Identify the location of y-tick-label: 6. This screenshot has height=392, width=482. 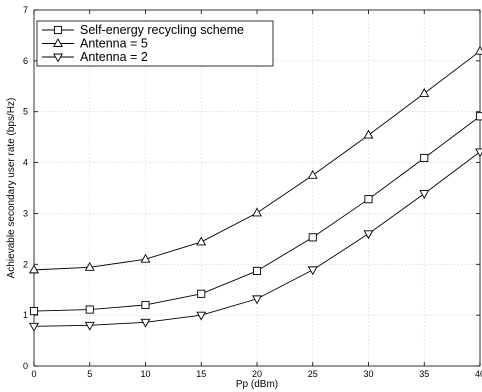
(25, 61).